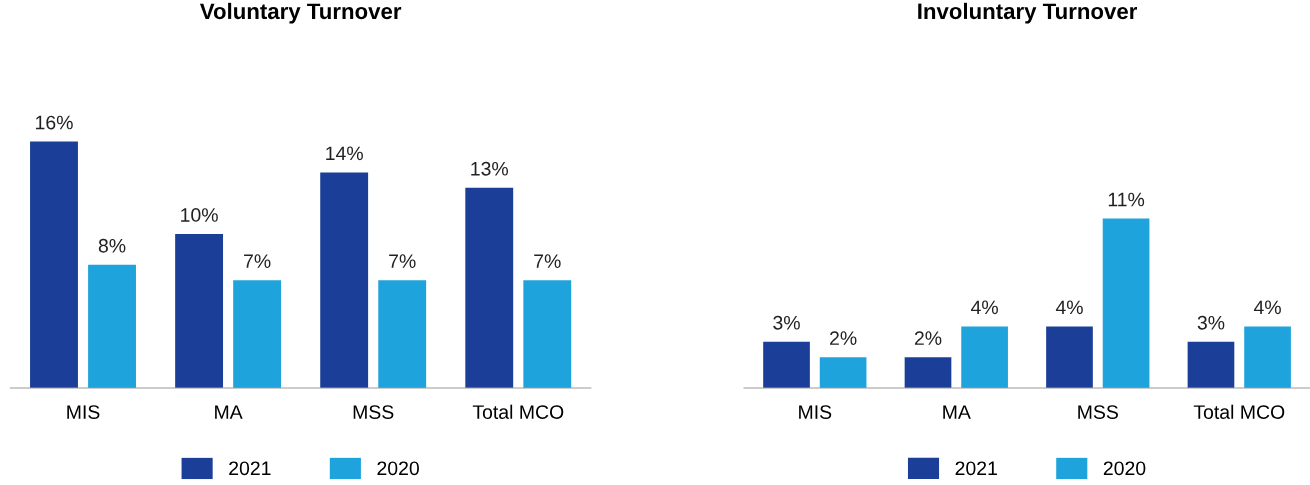 This screenshot has height=485, width=1310. I want to click on chart-title: Voluntary Turnover, so click(300, 13).